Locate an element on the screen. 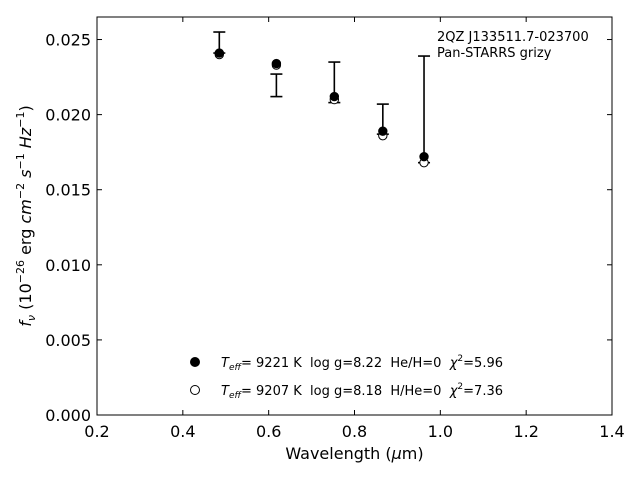 This screenshot has width=640, height=480. x-tick-label: 1.2 is located at coordinates (525, 431).